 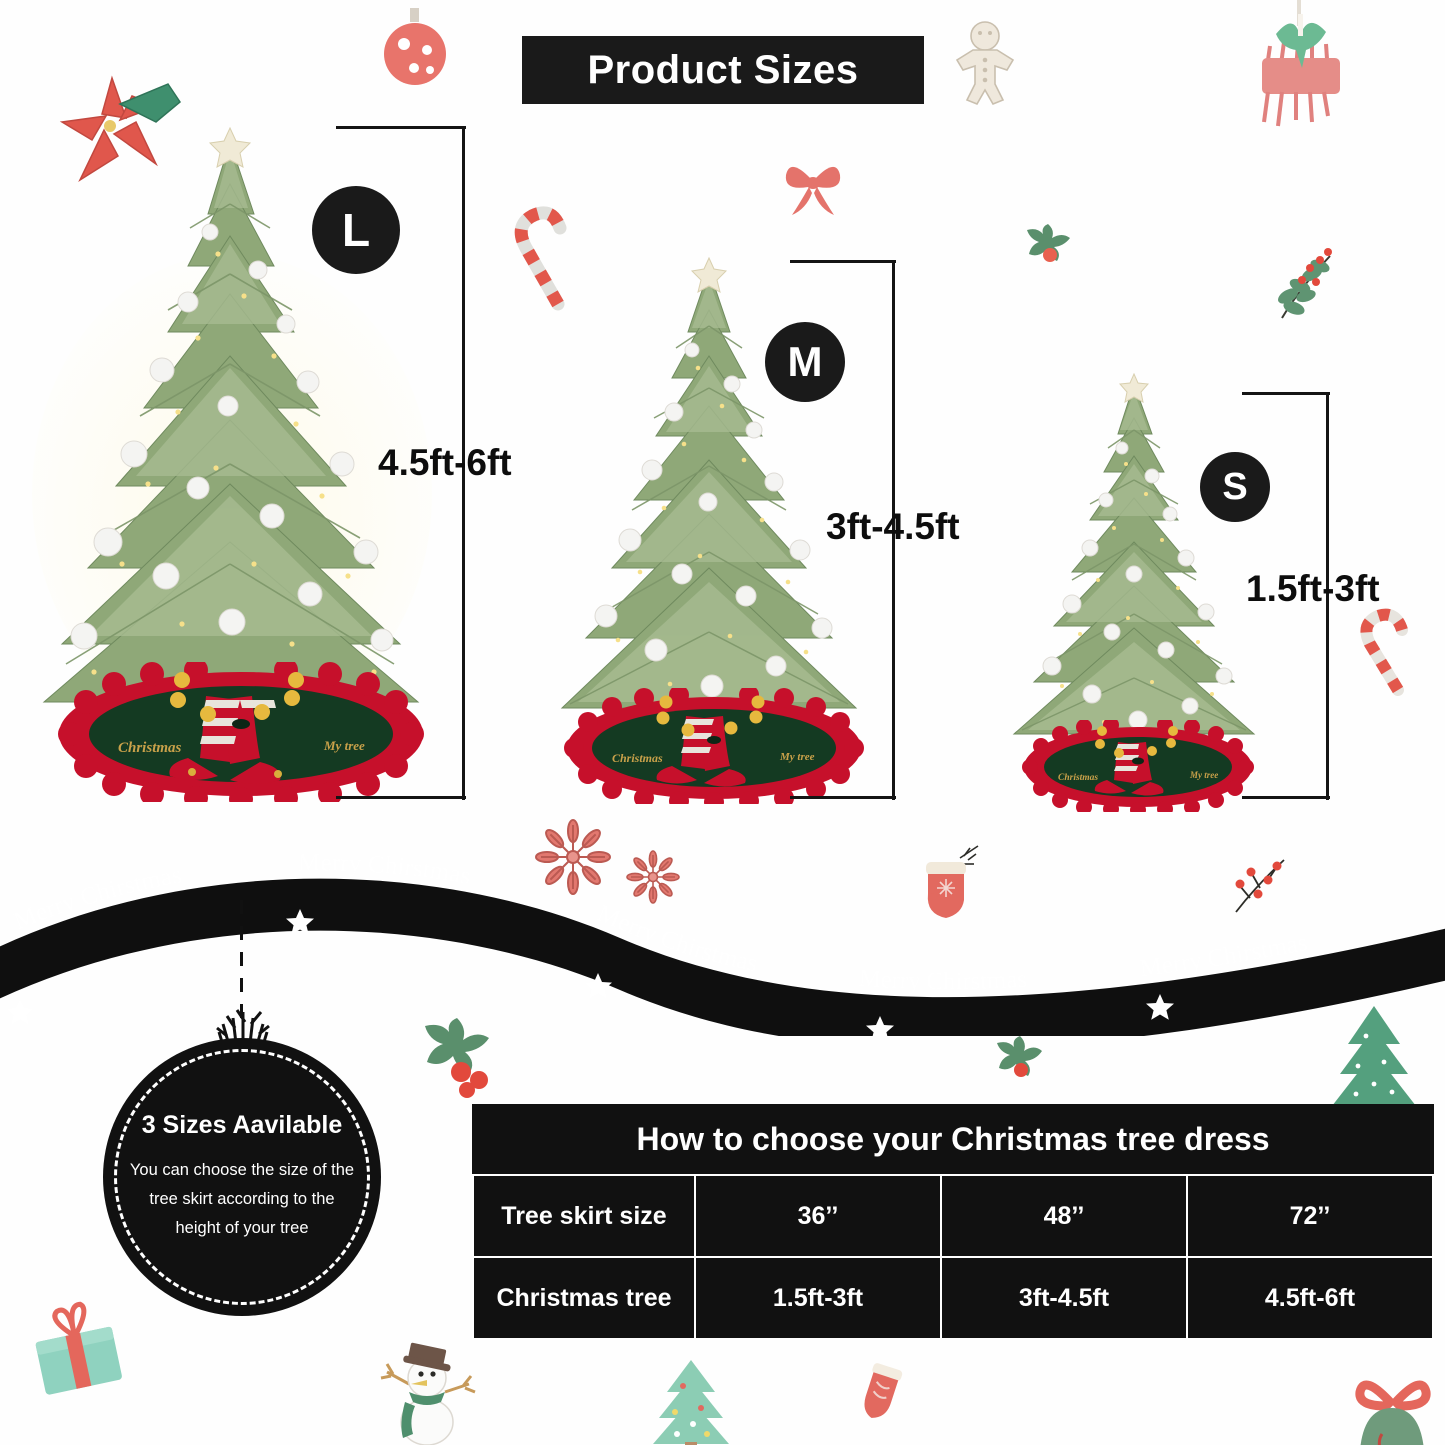 What do you see at coordinates (813, 190) in the screenshot?
I see `red-bow-icon` at bounding box center [813, 190].